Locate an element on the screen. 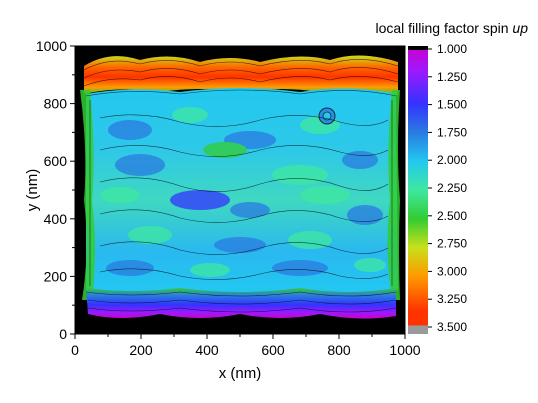 The height and width of the screenshot is (403, 538). colorbar-tick-label: 3.500 is located at coordinates (452, 327).